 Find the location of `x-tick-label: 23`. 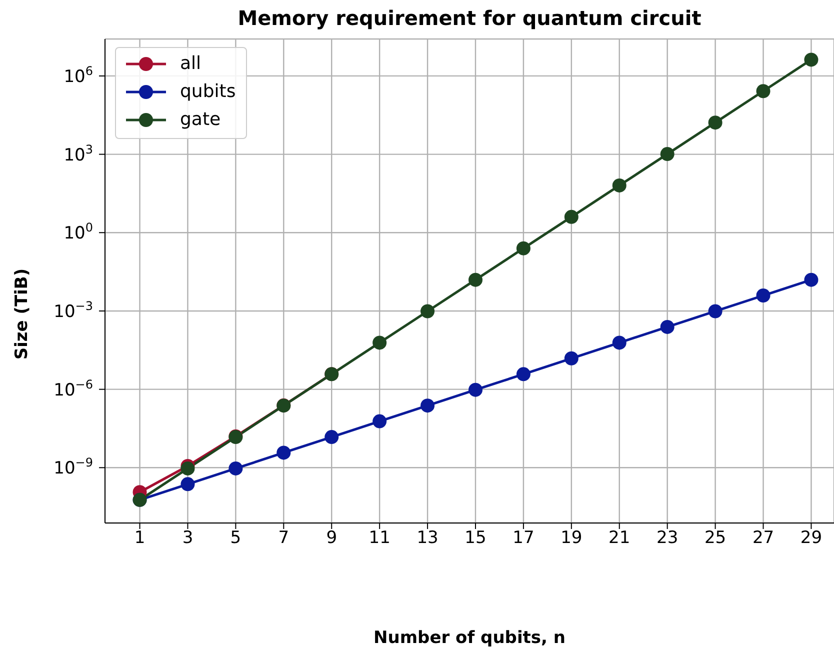

x-tick-label: 23 is located at coordinates (667, 538).